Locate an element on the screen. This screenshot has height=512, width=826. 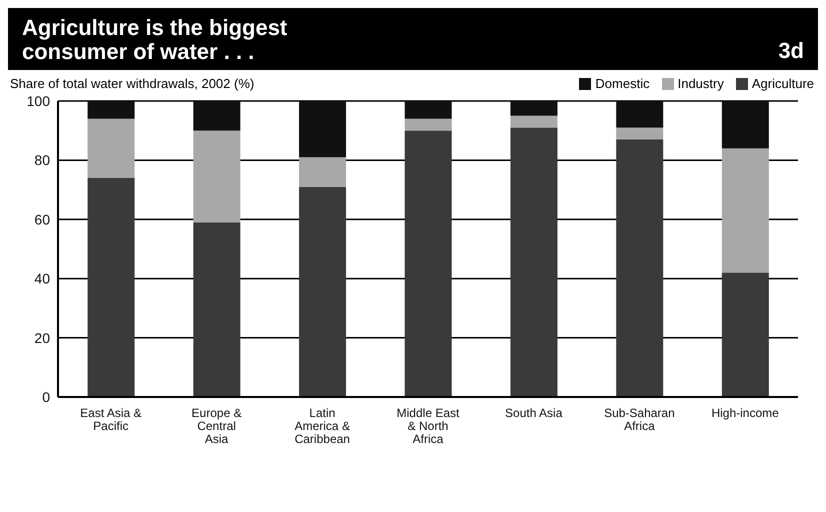
text: 3d is located at coordinates (791, 51).